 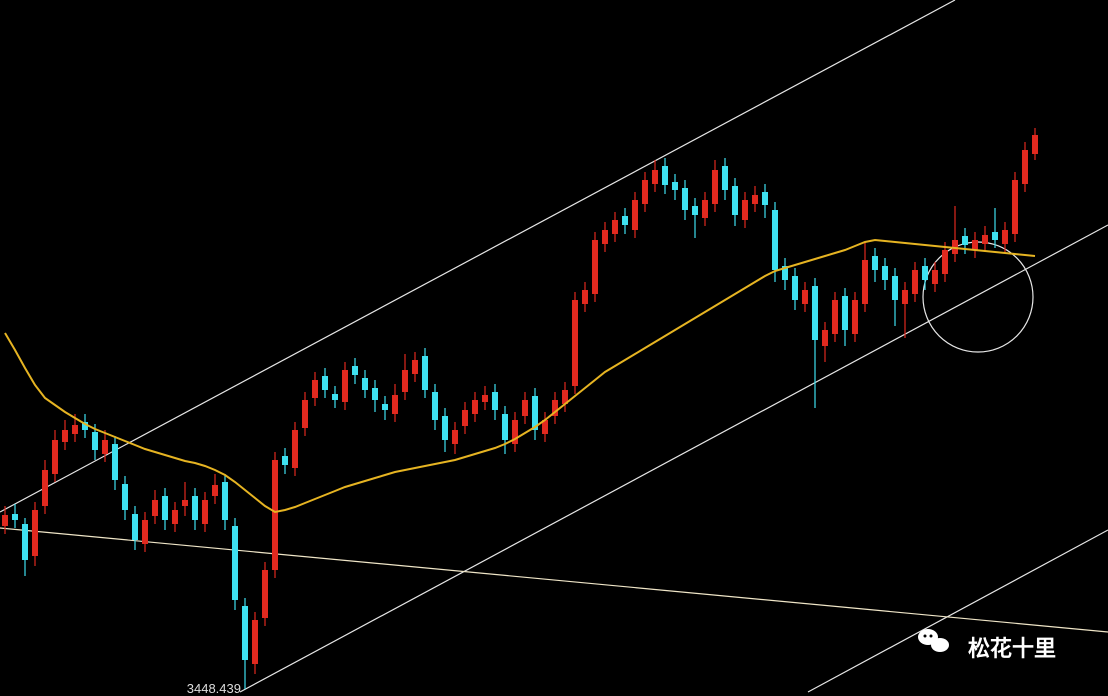 I want to click on lower-channel, so click(x=957, y=611).